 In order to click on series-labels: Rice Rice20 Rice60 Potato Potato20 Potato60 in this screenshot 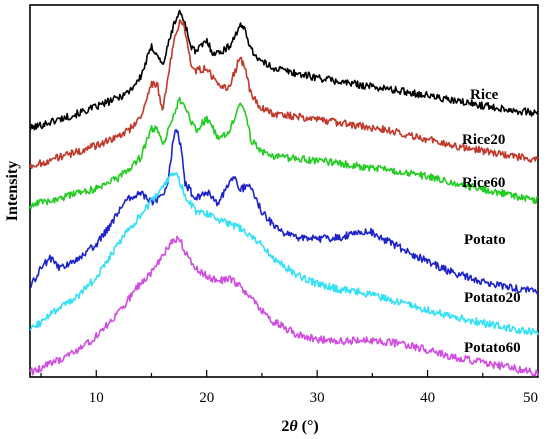, I will do `click(491, 221)`.